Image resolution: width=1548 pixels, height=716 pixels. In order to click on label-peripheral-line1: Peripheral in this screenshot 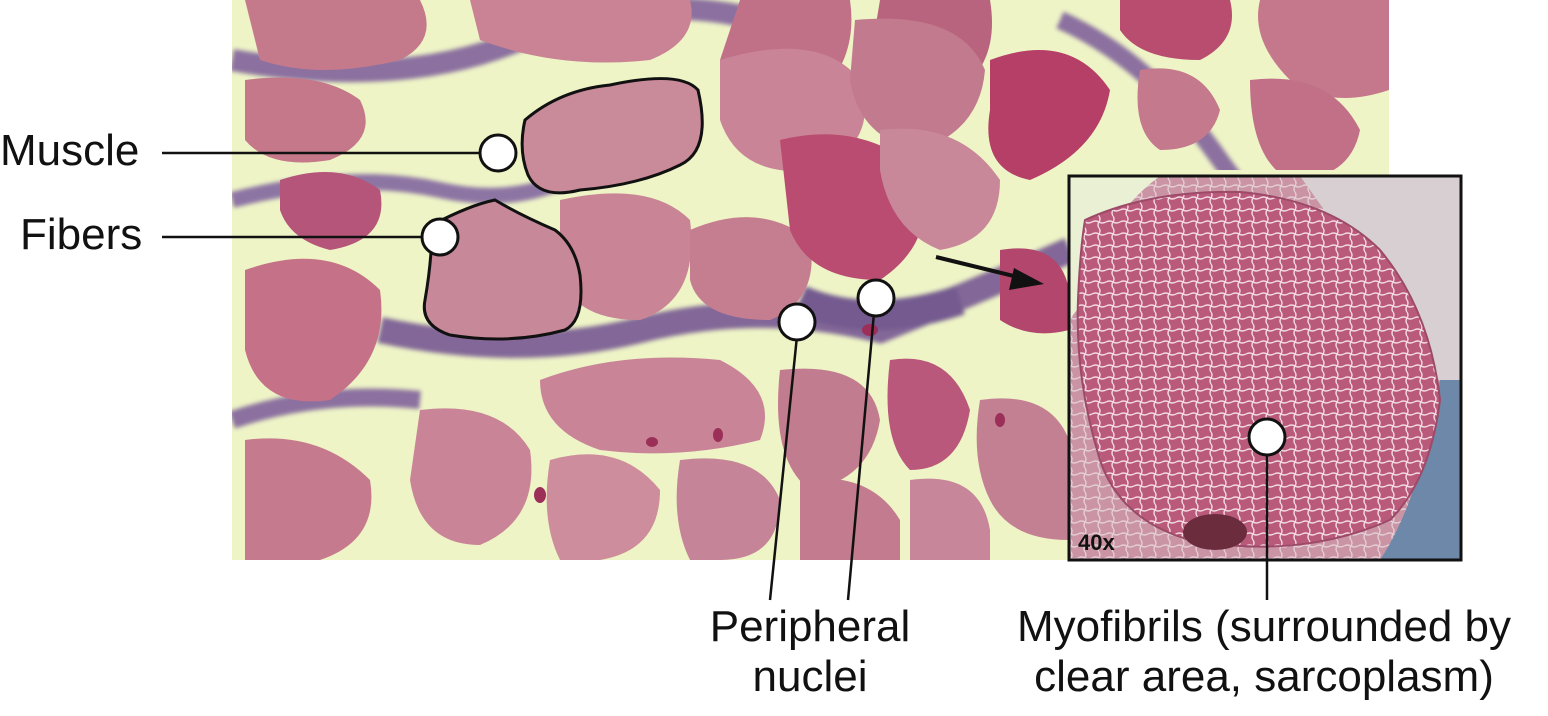, I will do `click(810, 626)`.